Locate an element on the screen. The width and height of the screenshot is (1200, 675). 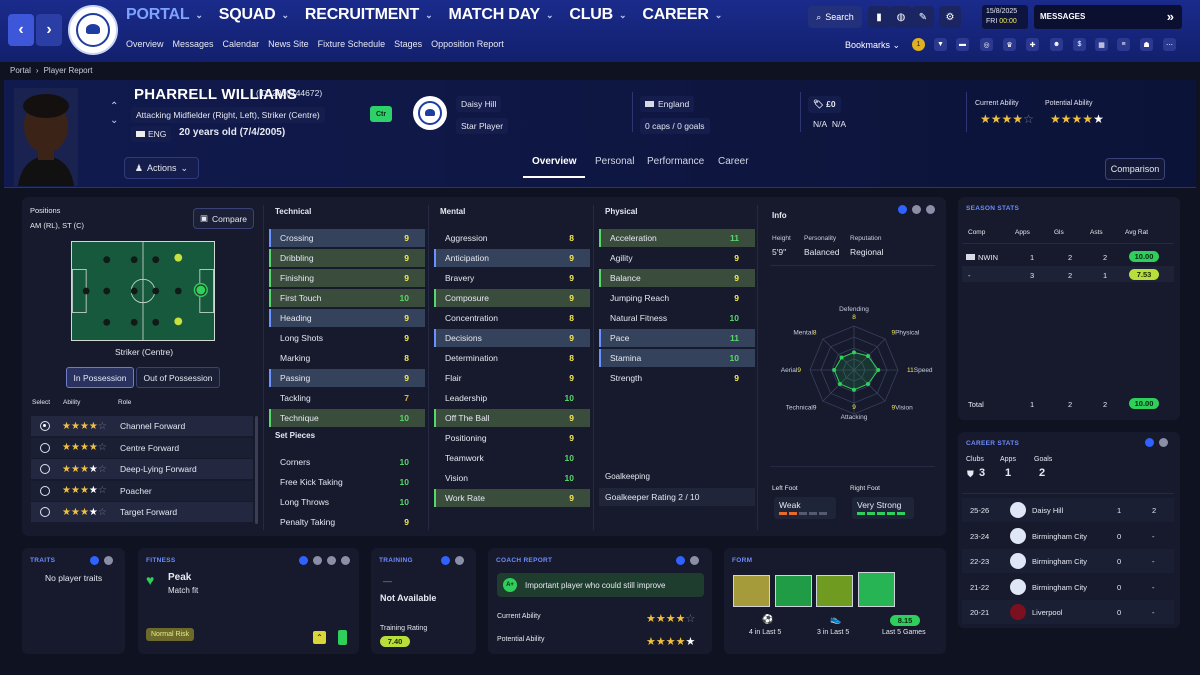
subnav-news-site: News Site is located at coordinates (288, 44).